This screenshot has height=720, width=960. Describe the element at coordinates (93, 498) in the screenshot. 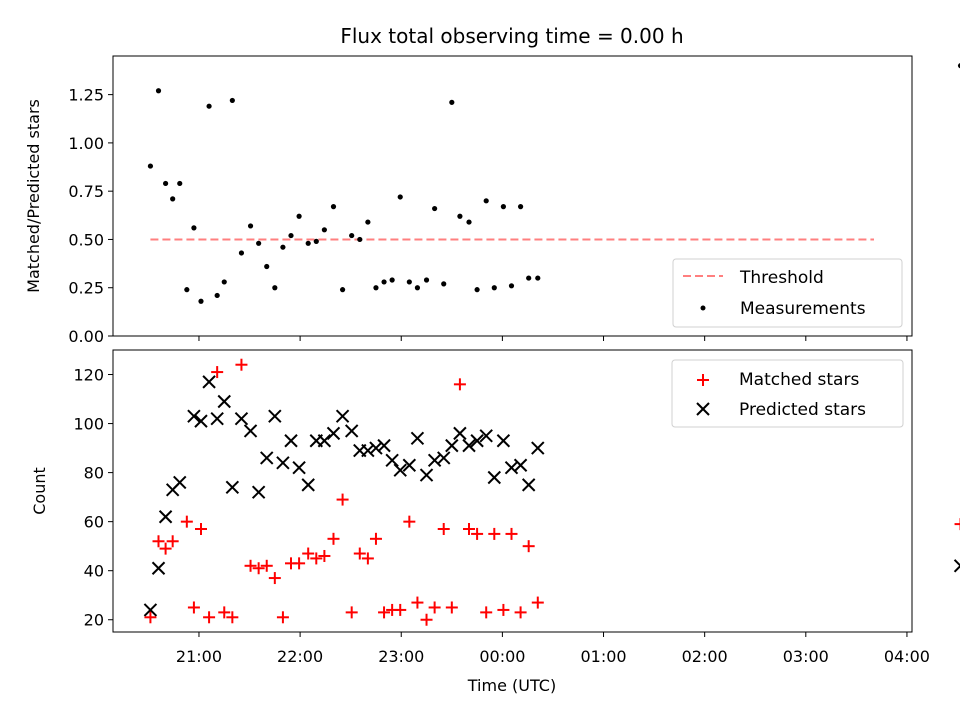

I see `bottom-y-ticks: 20 40 60 80 100 120` at that location.